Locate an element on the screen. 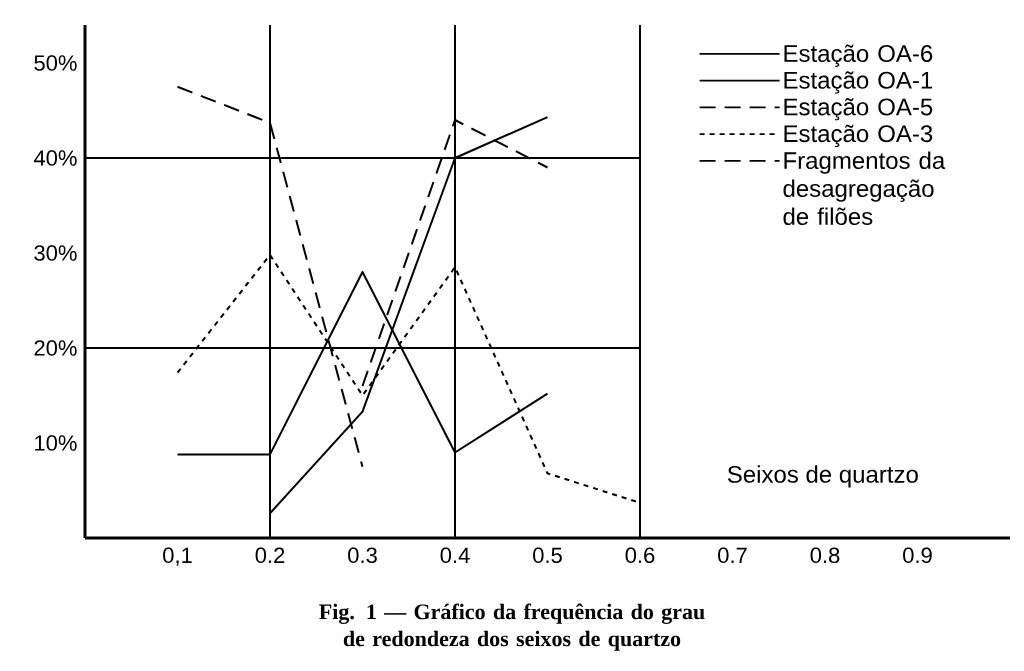 The width and height of the screenshot is (1024, 671). x-tick-label: 0.5 is located at coordinates (547, 555).